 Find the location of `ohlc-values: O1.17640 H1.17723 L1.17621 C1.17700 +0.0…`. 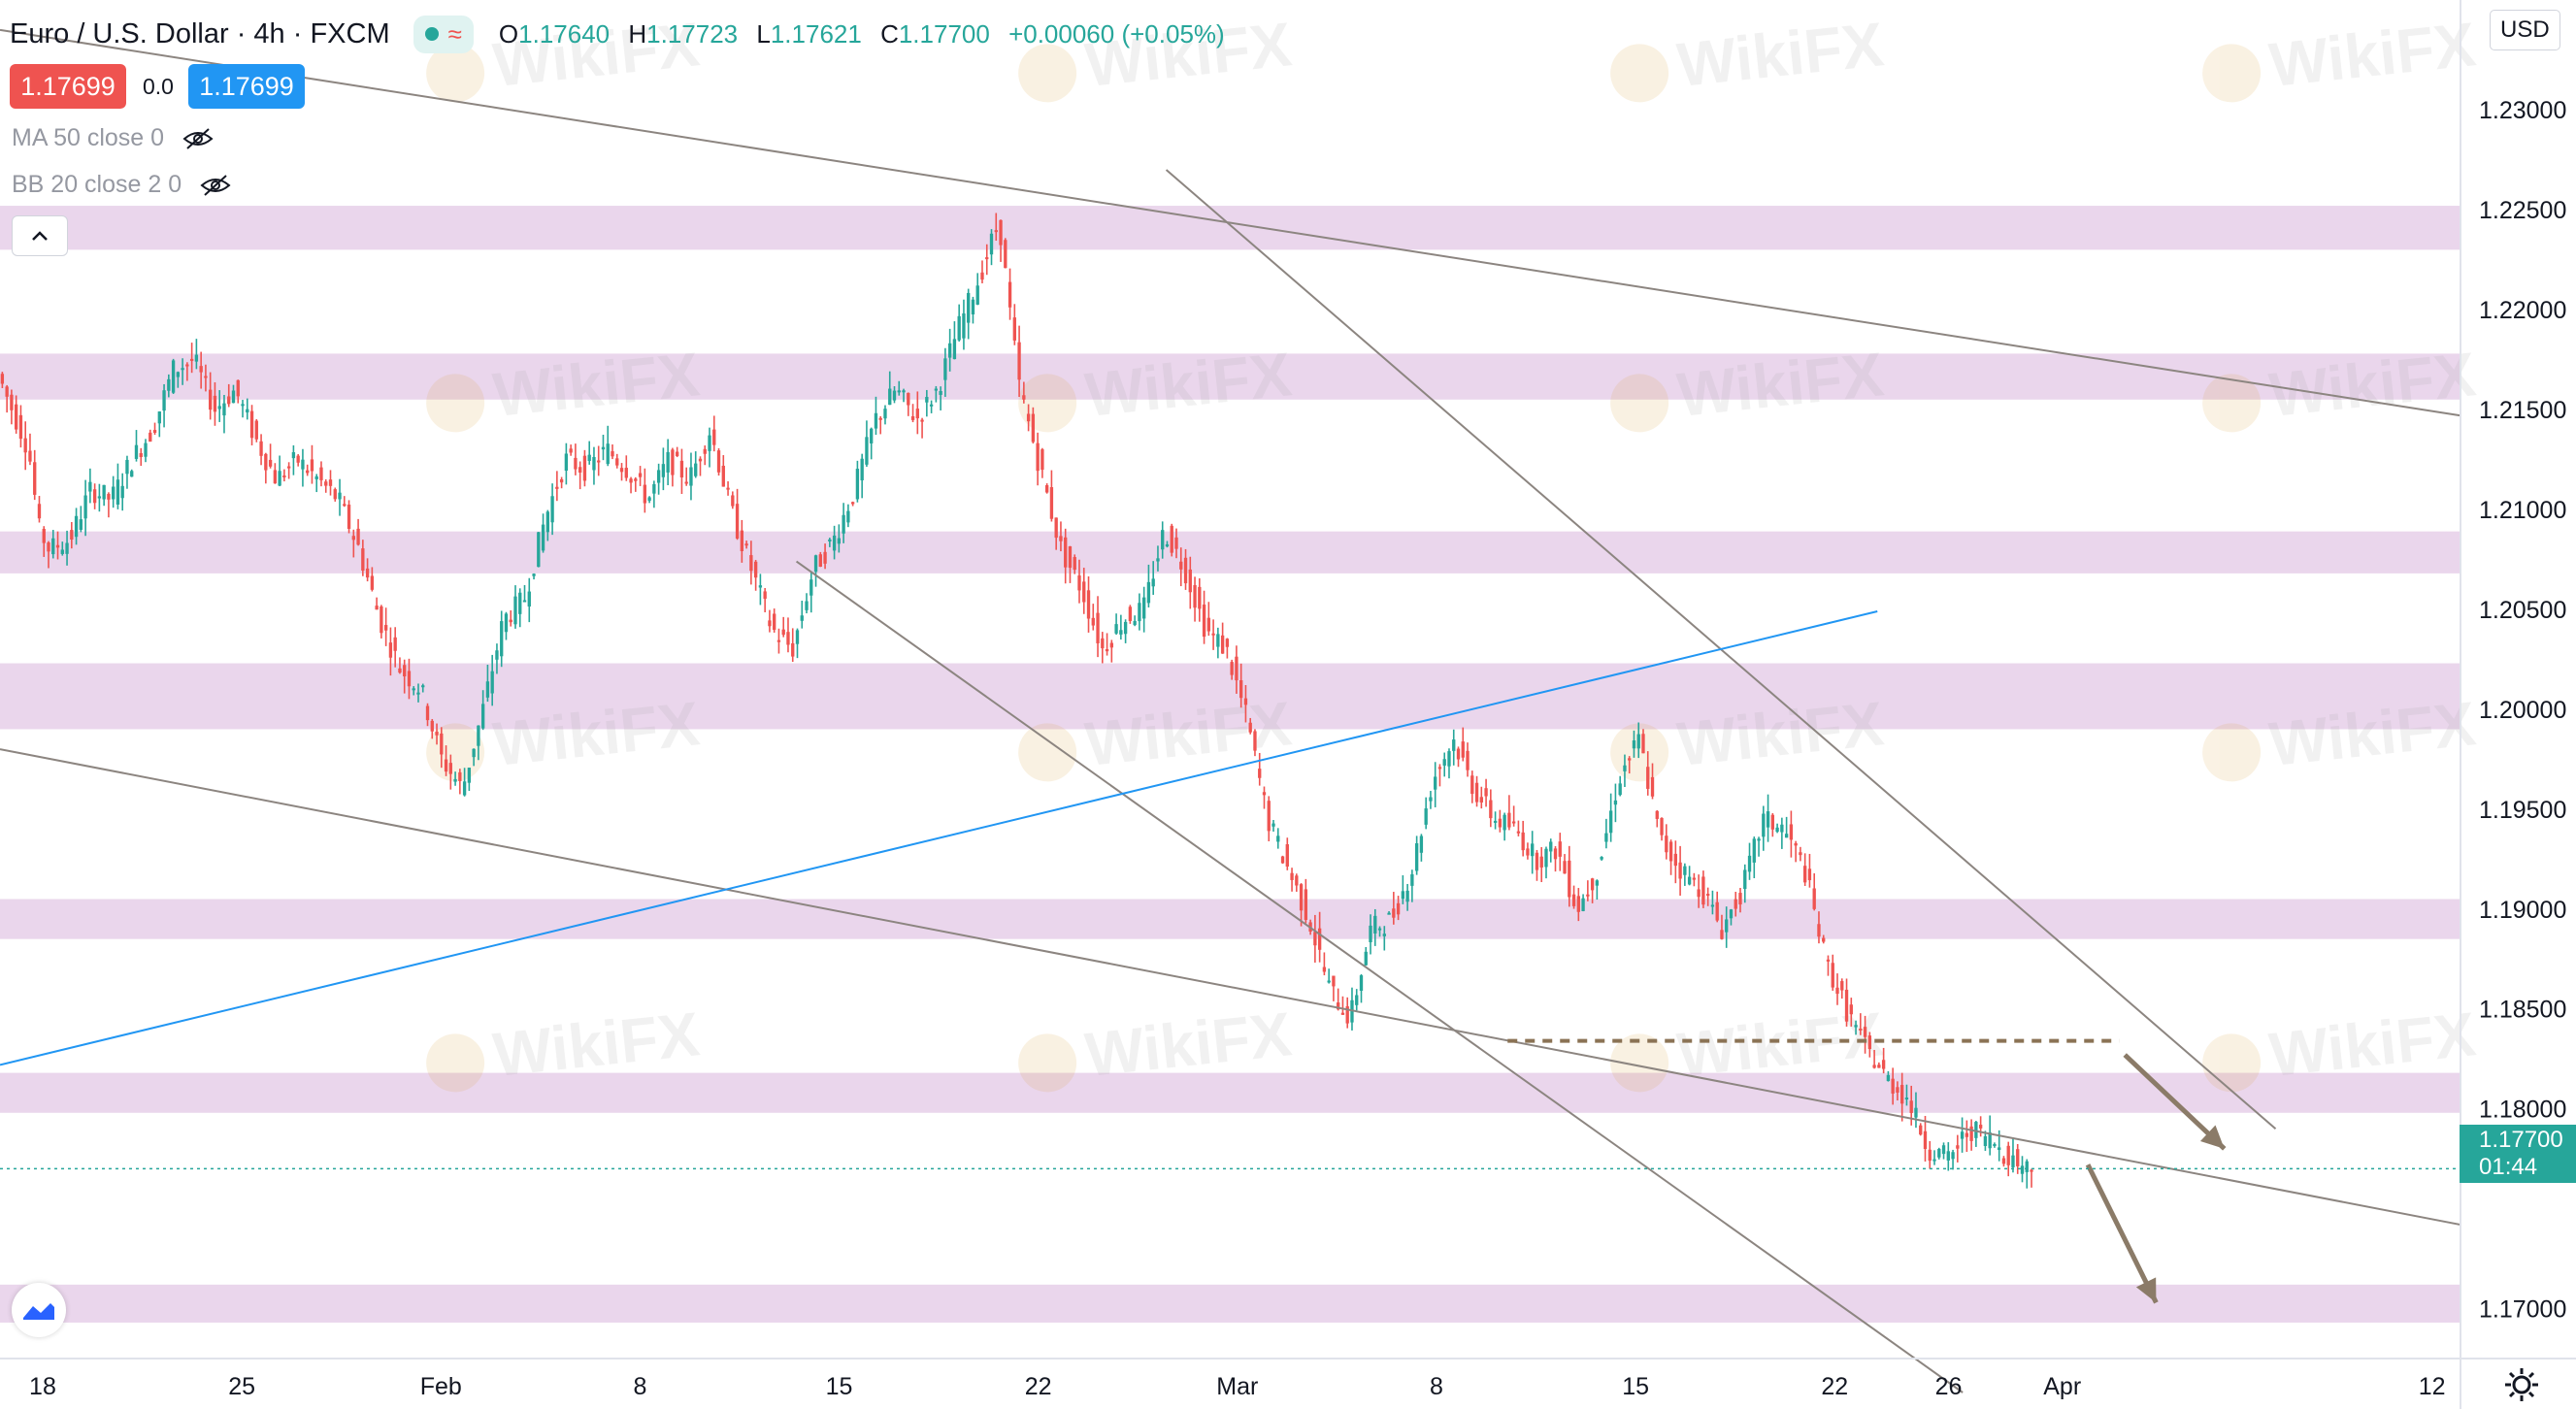

ohlc-values: O1.17640 H1.17723 L1.17621 C1.17700 +0.0… is located at coordinates (868, 34).